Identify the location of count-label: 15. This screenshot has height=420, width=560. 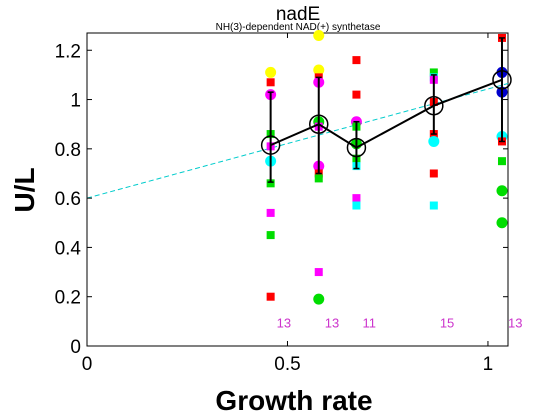
(447, 323).